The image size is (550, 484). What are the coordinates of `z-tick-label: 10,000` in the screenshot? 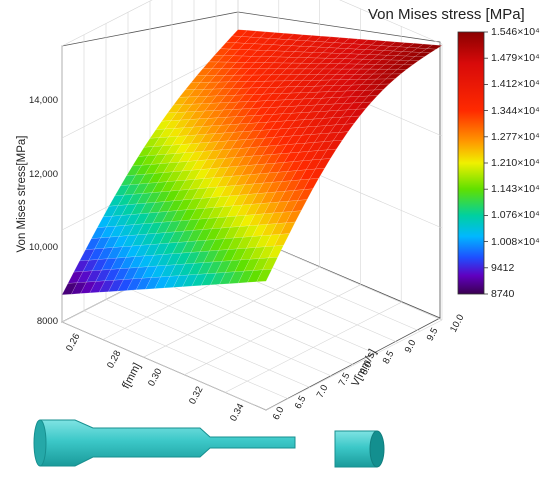 It's located at (43, 248).